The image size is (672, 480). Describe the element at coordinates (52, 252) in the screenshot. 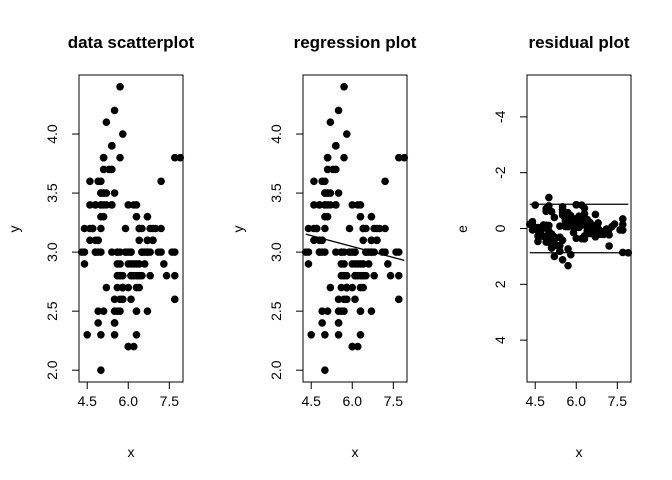

I see `y-tick-label: 3.0` at that location.